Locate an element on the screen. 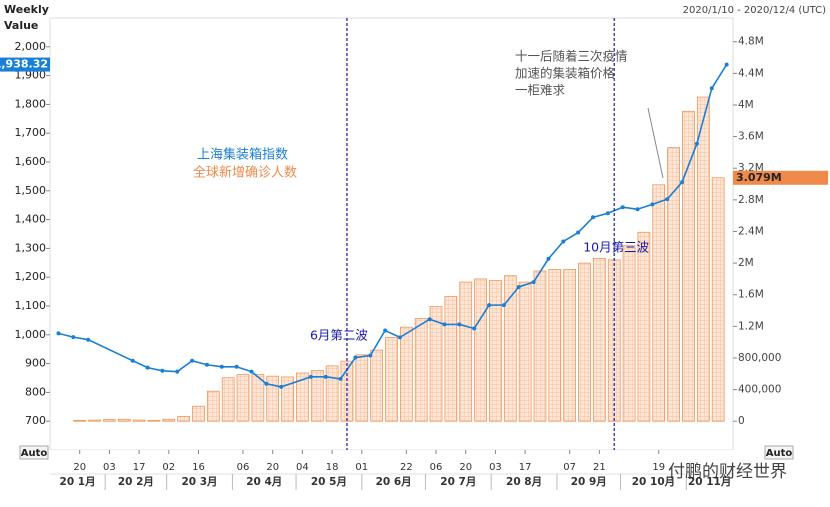 Image resolution: width=830 pixels, height=507 pixels. x-tick-label: 07 is located at coordinates (569, 467).